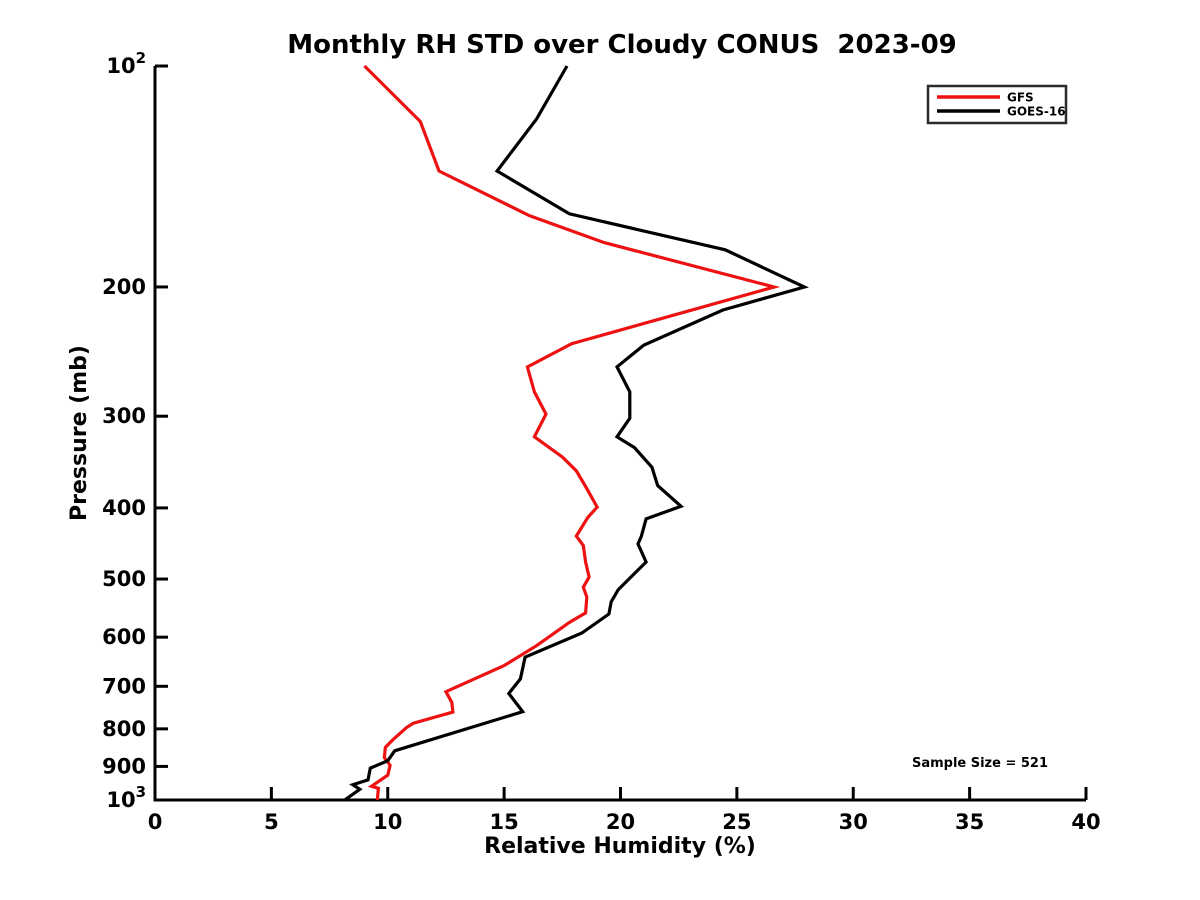 The height and width of the screenshot is (900, 1200). What do you see at coordinates (124, 766) in the screenshot?
I see `y-tick-label: 900` at bounding box center [124, 766].